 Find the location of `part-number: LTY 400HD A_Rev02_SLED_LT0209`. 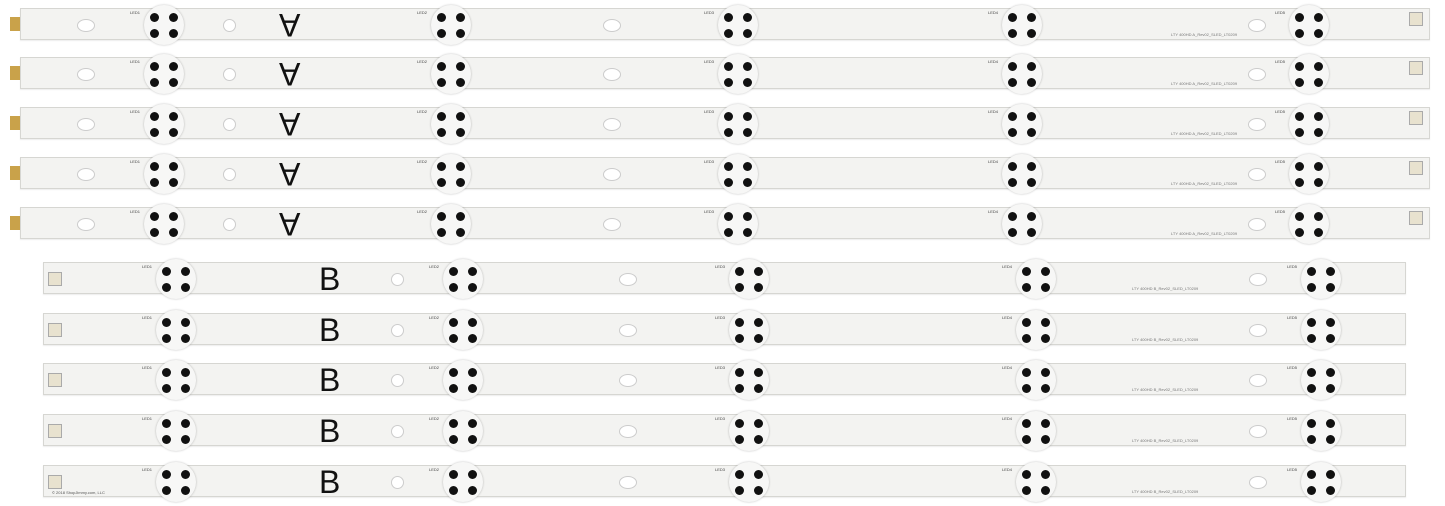

part-number: LTY 400HD A_Rev02_SLED_LT0209 is located at coordinates (1204, 233).